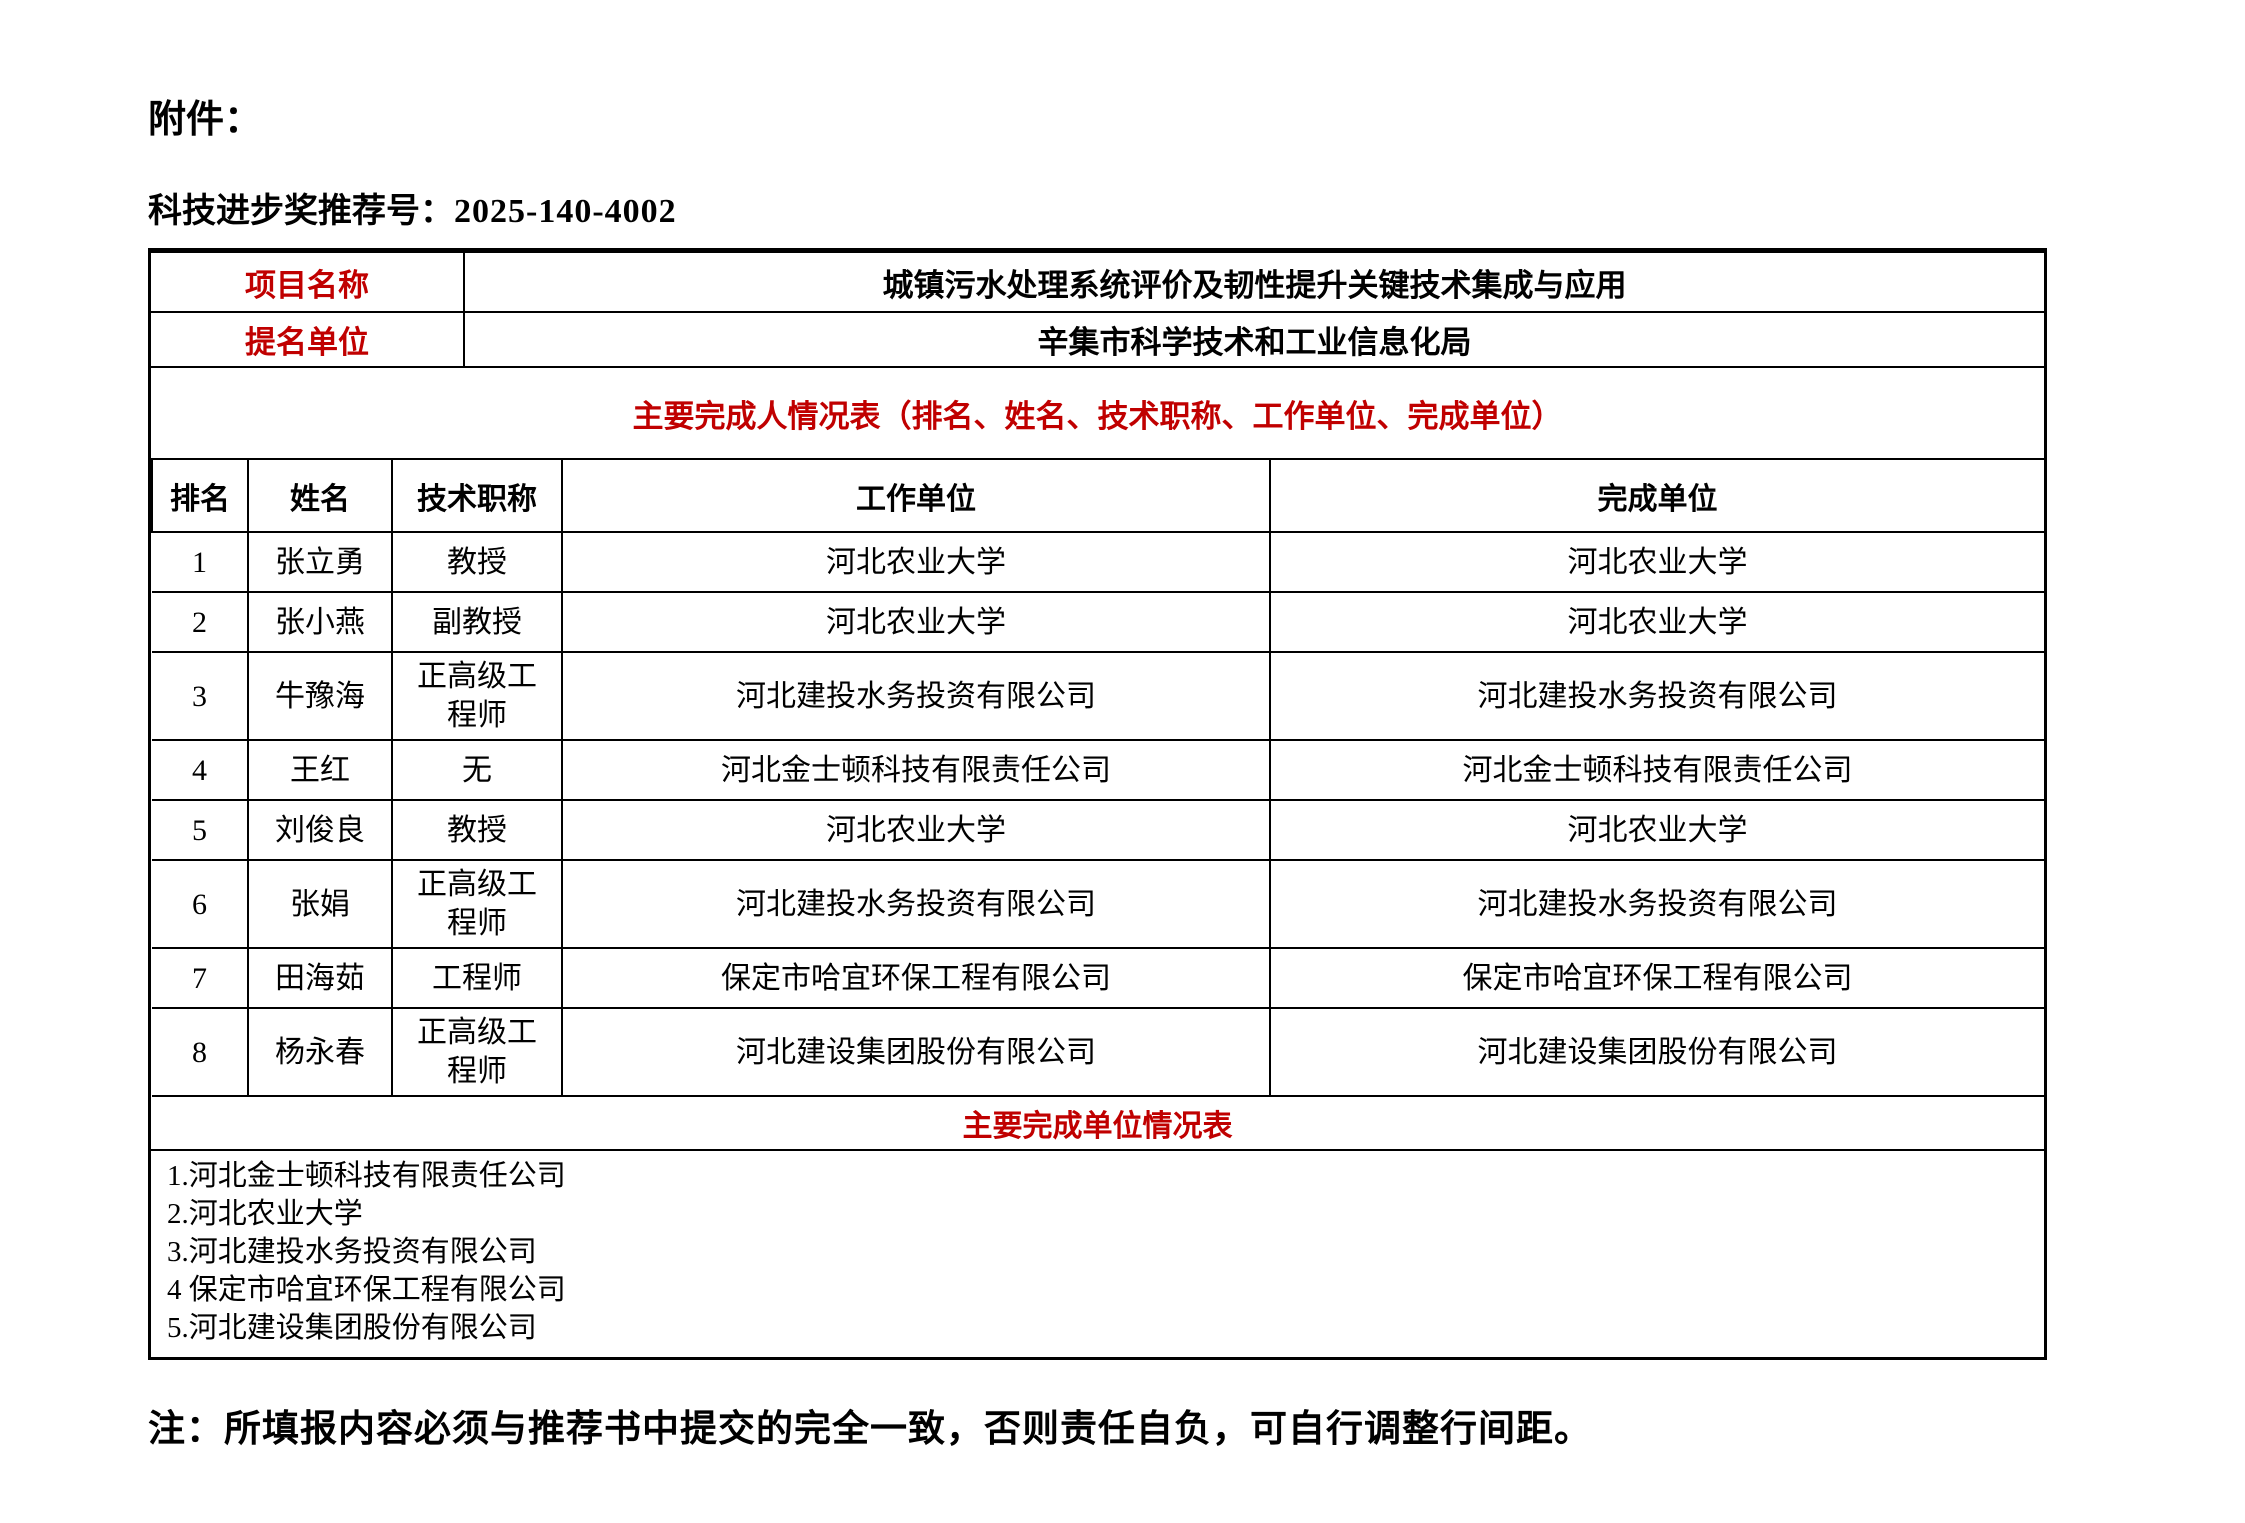 The height and width of the screenshot is (1523, 2245). What do you see at coordinates (320, 978) in the screenshot?
I see `name-cell: 田海茹` at bounding box center [320, 978].